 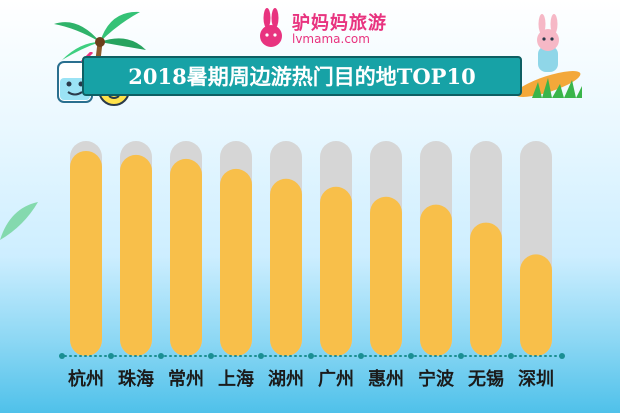 I want to click on category-label-9: 无锡, so click(x=486, y=379).